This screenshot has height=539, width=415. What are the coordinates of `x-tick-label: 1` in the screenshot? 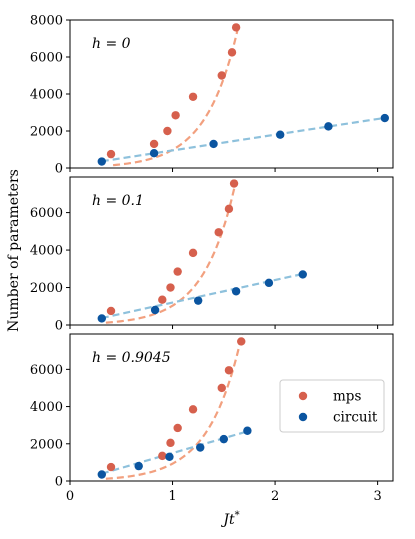 It's located at (172, 496).